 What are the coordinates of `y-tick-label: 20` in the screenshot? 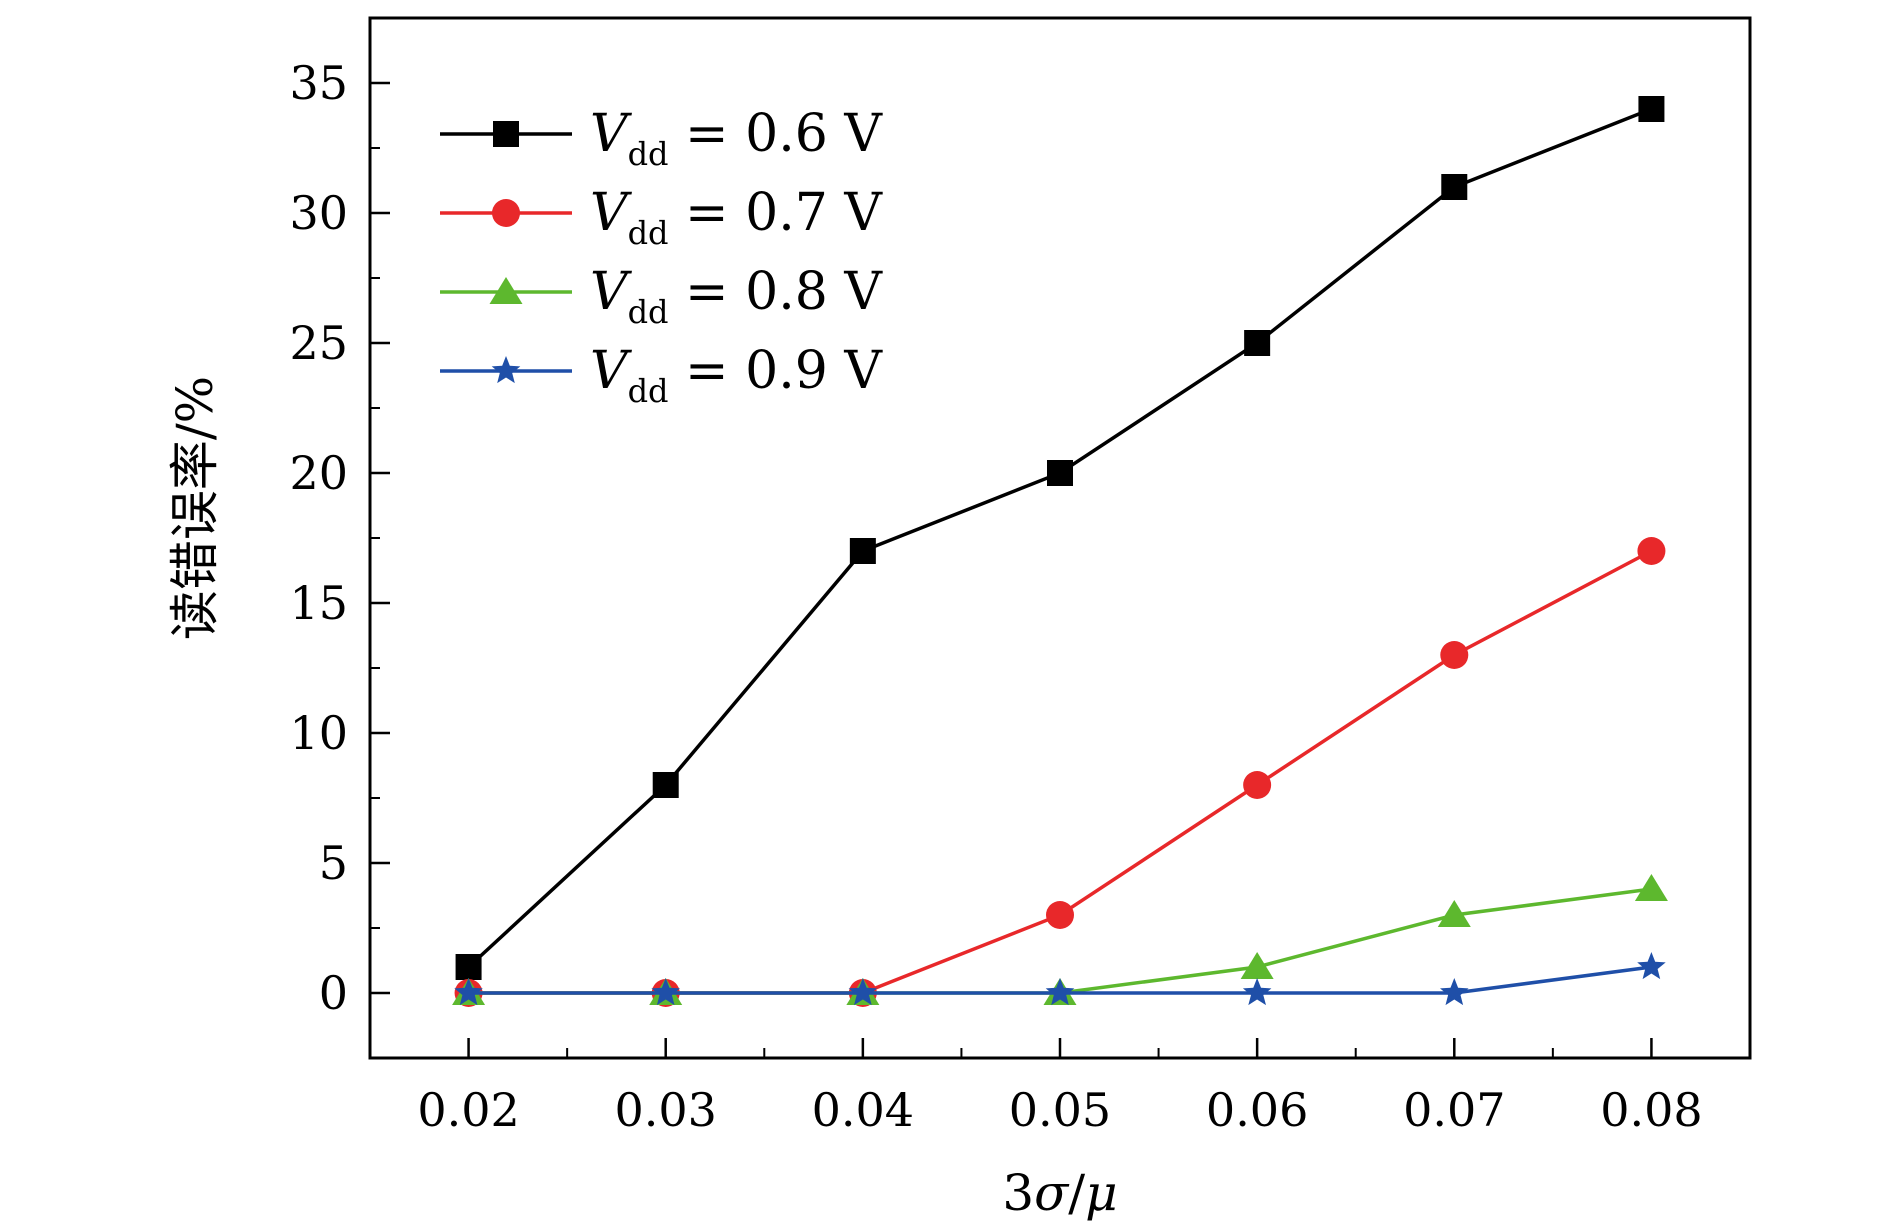 It's located at (318, 473).